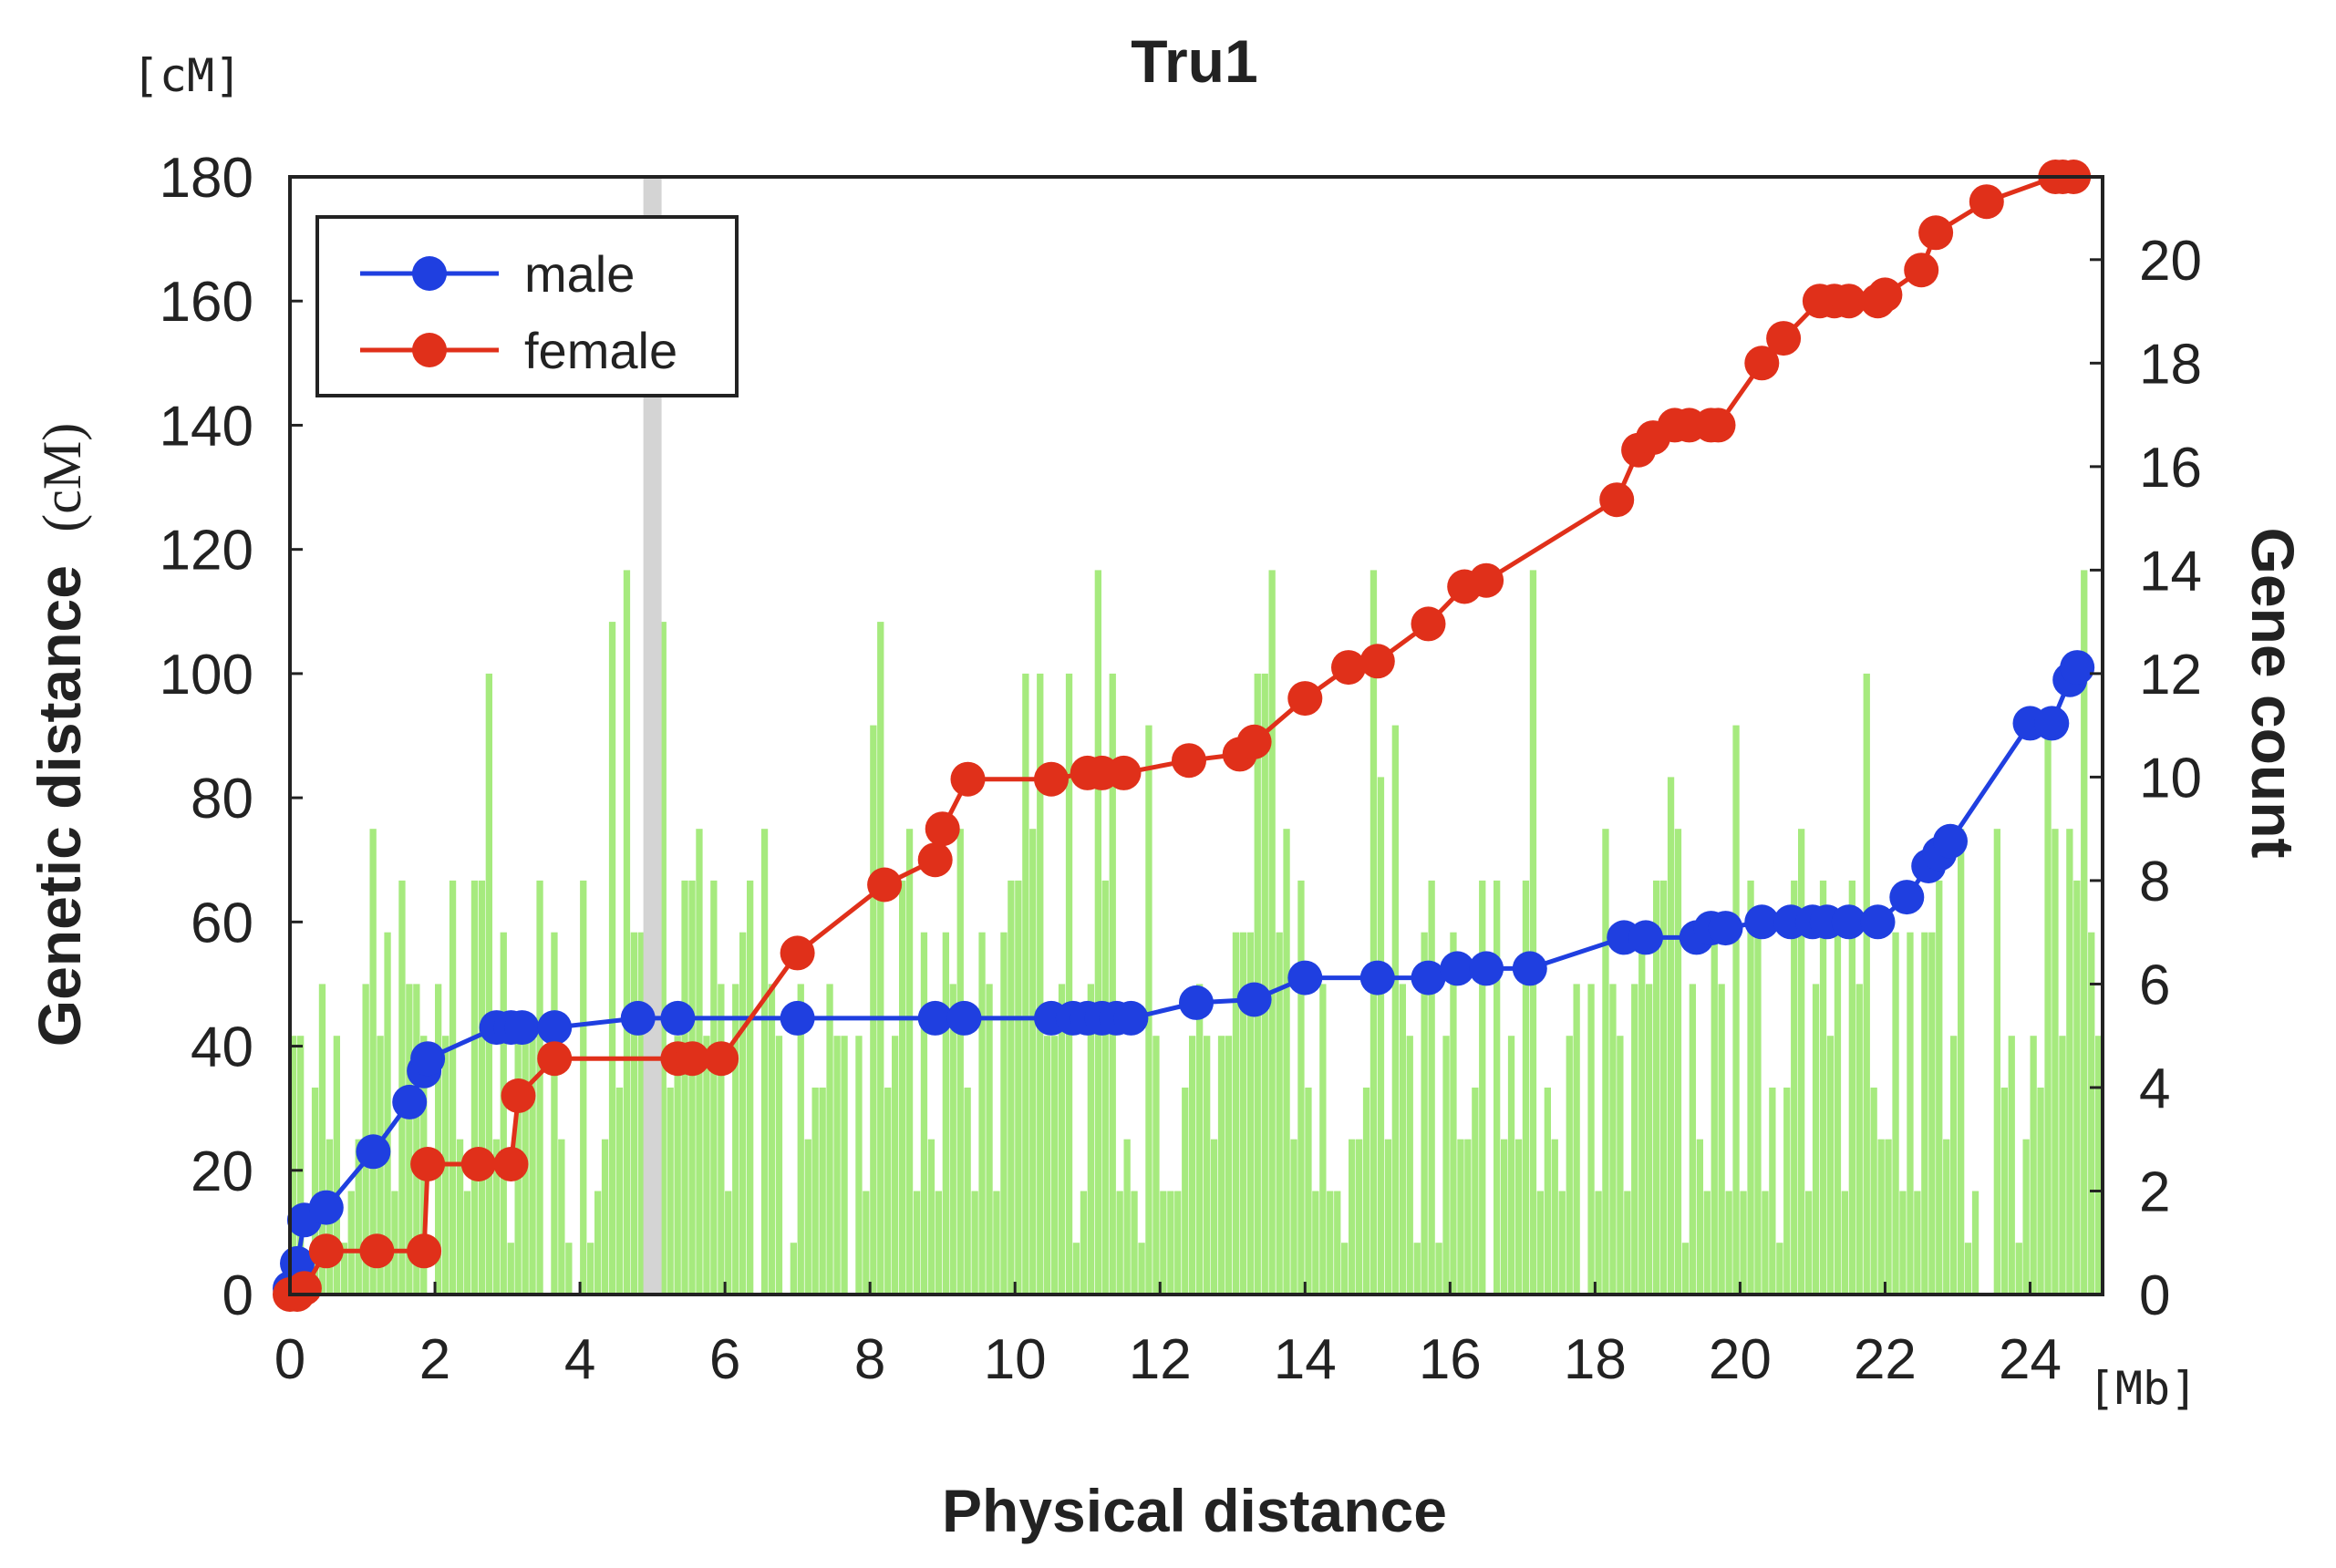  I want to click on x-tick-label: 20, so click(1740, 1359).